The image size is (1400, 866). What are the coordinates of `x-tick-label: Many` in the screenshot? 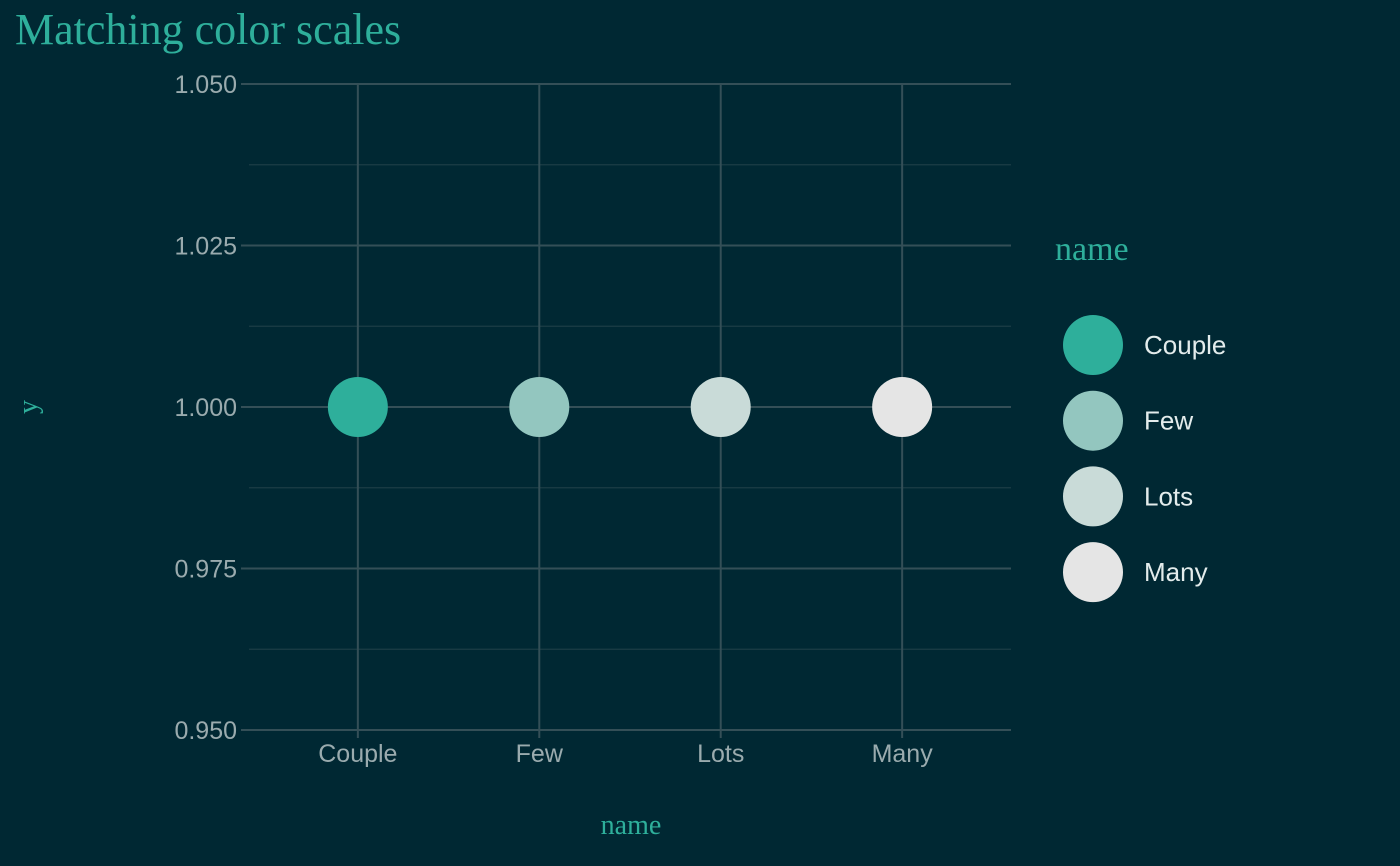 It's located at (903, 754).